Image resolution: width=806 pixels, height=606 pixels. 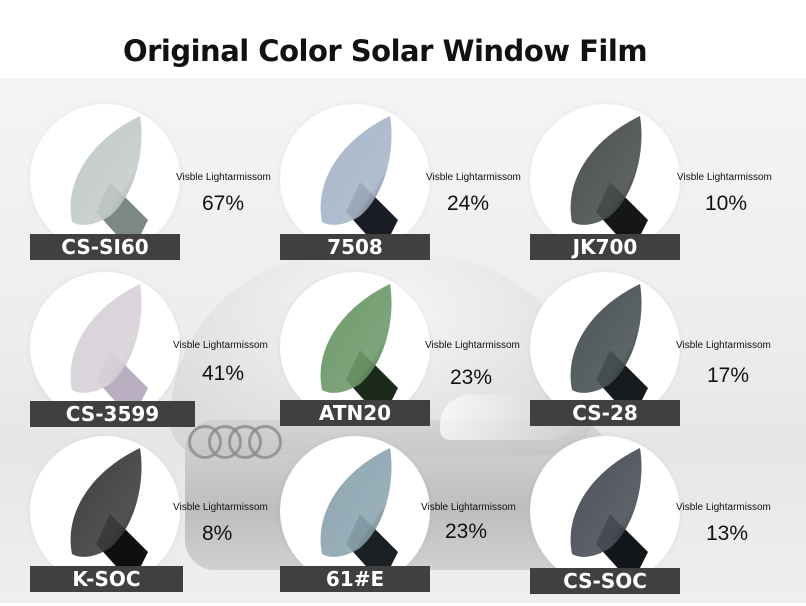 I want to click on product-code-label: K-SOC, so click(x=106, y=579).